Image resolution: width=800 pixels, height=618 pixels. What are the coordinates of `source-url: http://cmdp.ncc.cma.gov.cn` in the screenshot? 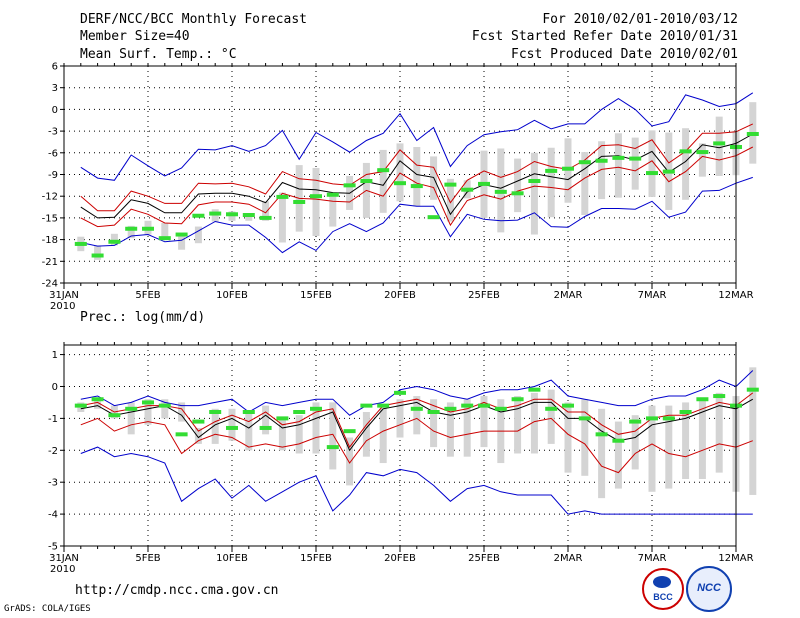 It's located at (177, 590).